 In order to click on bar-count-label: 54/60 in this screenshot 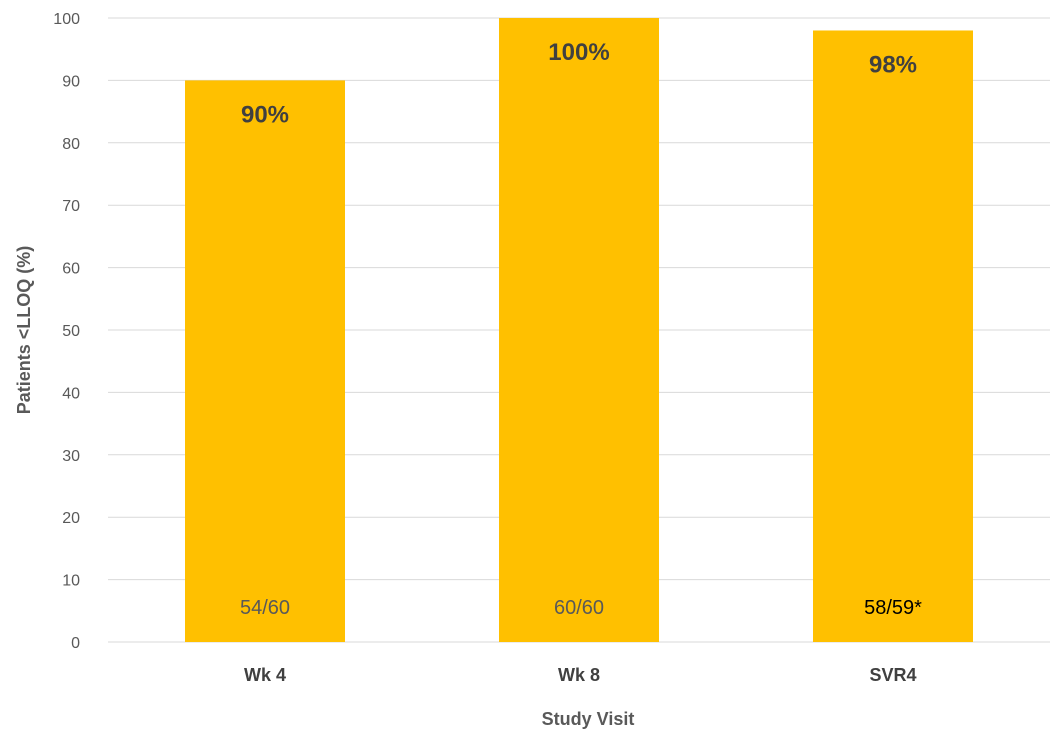, I will do `click(265, 608)`.